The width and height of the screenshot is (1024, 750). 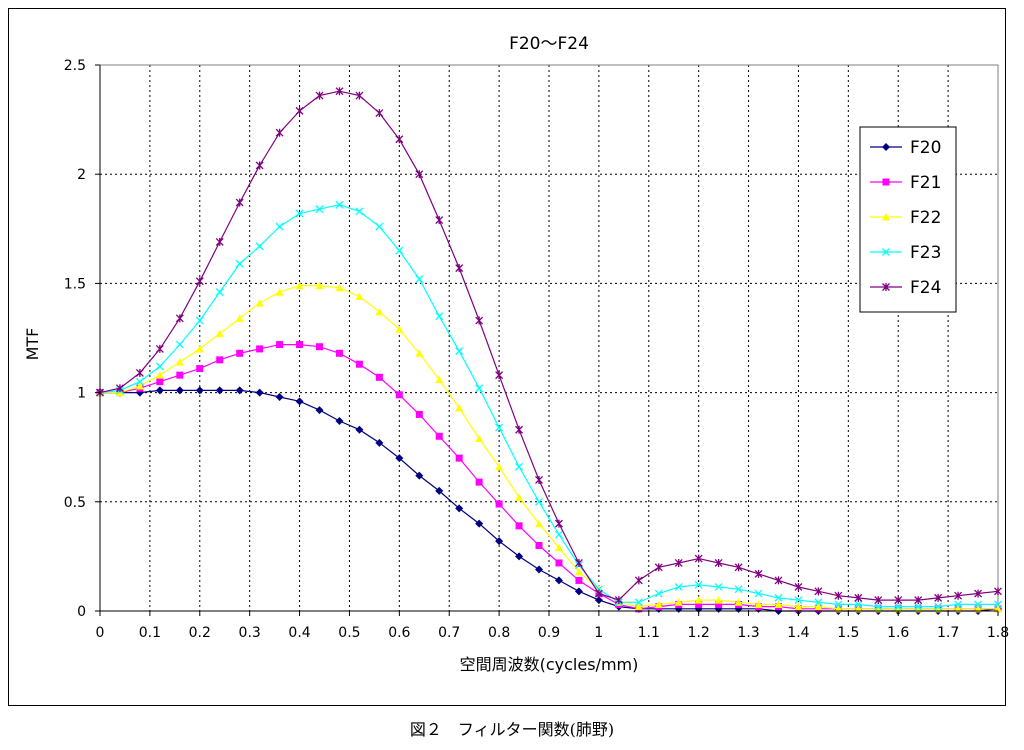 What do you see at coordinates (908, 219) in the screenshot?
I see `legend-box` at bounding box center [908, 219].